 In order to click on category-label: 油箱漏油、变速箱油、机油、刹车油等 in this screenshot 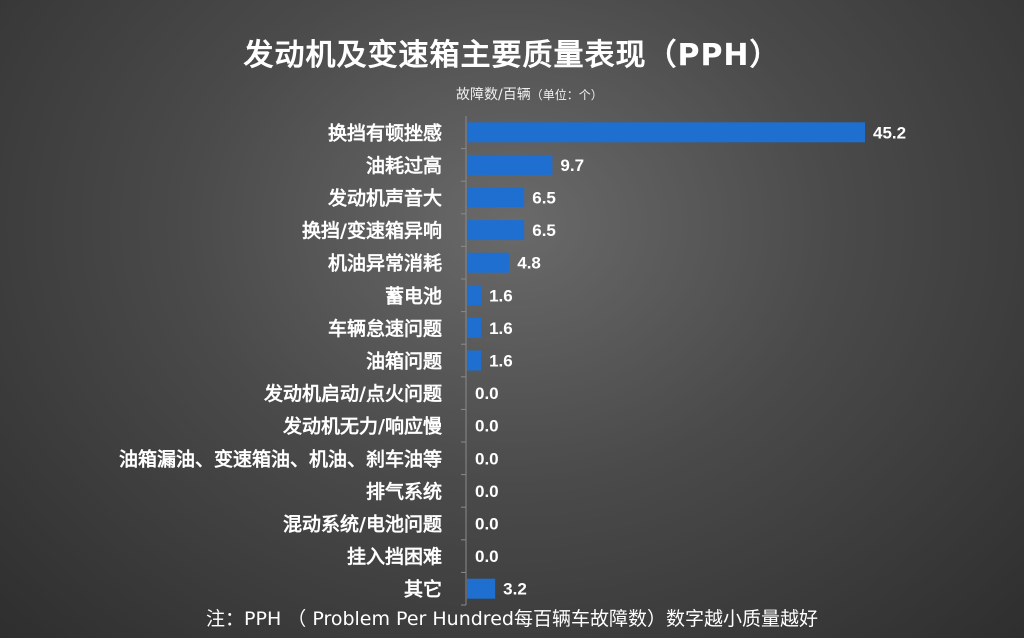, I will do `click(280, 458)`.